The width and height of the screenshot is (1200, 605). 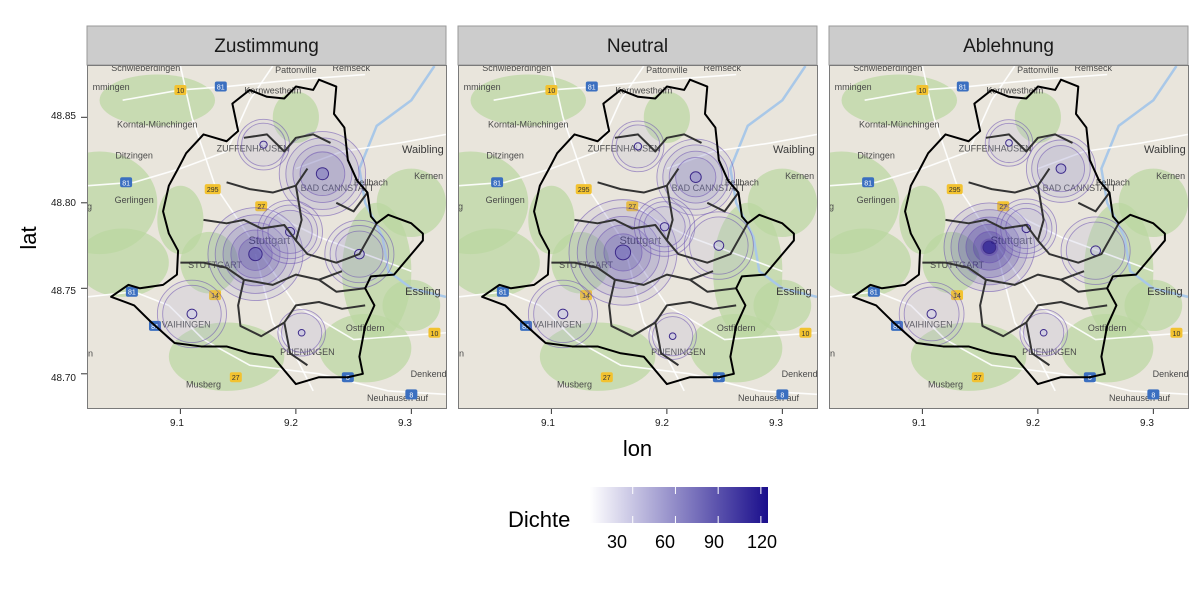 I want to click on legend-tick-label: 30, so click(x=617, y=542).